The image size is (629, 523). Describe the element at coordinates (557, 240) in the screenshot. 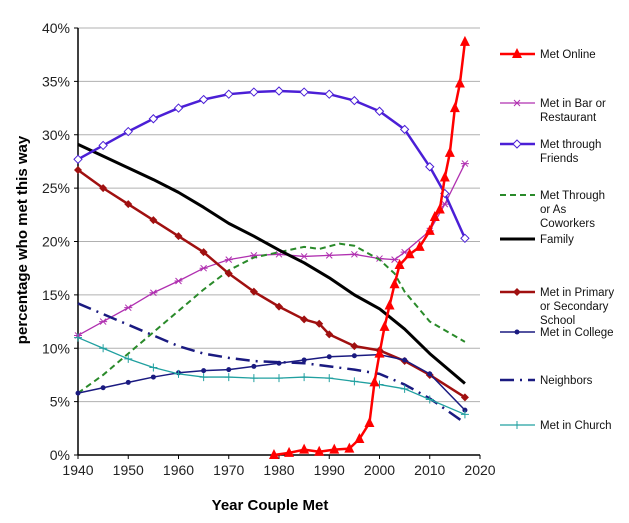

I see `legend-label: Family` at that location.